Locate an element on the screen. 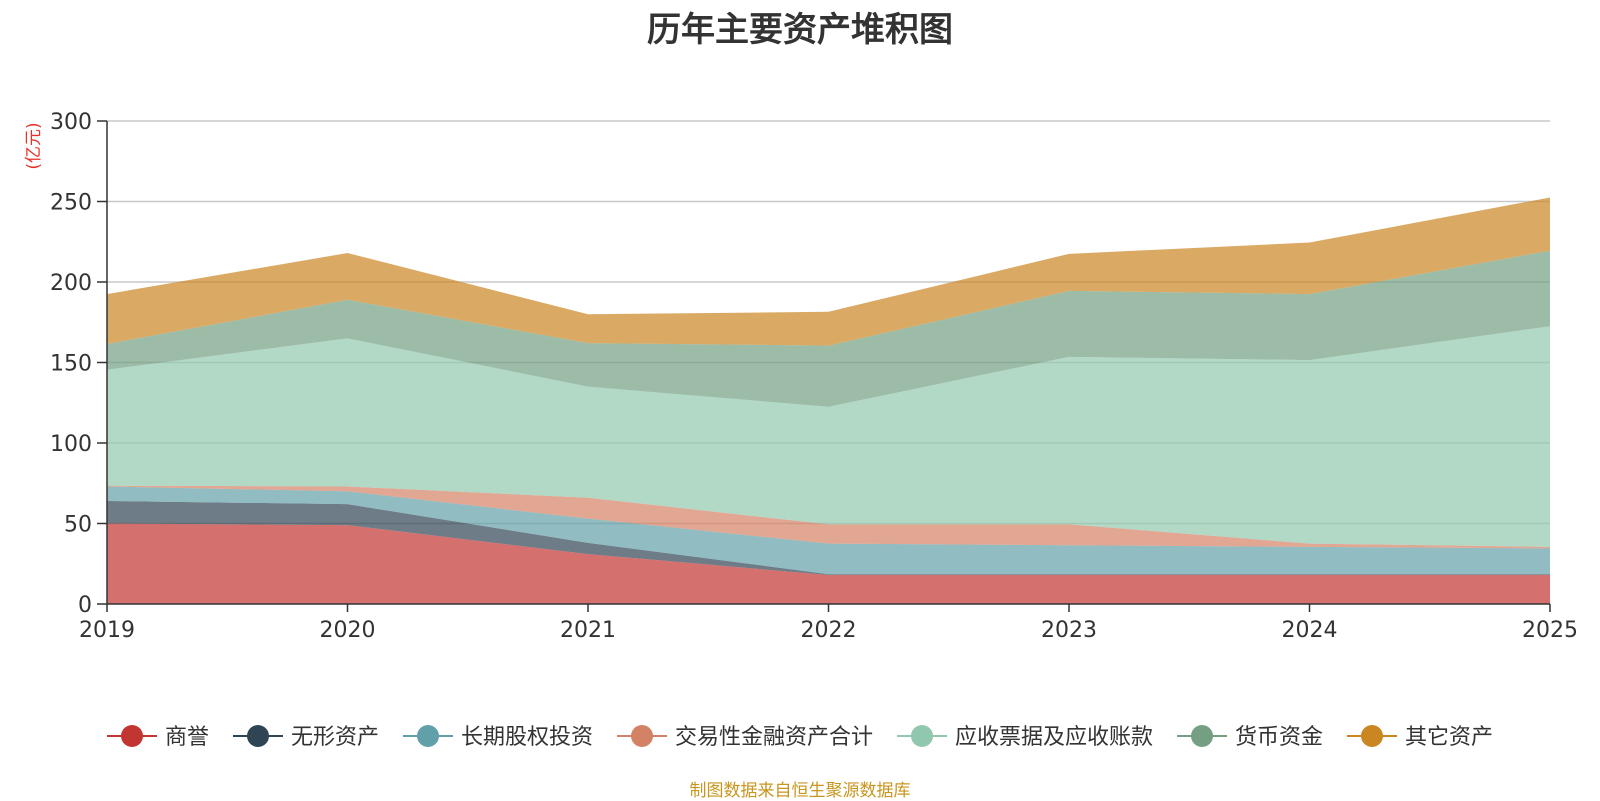 The width and height of the screenshot is (1600, 801). y-tick-label-300: 300 is located at coordinates (71, 122).